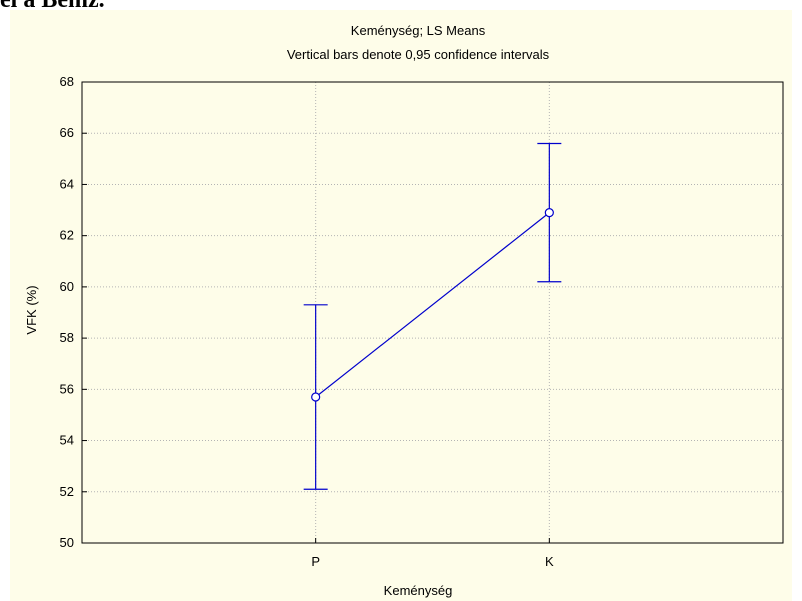 This screenshot has width=802, height=601. I want to click on x-tick-label: P, so click(315, 561).